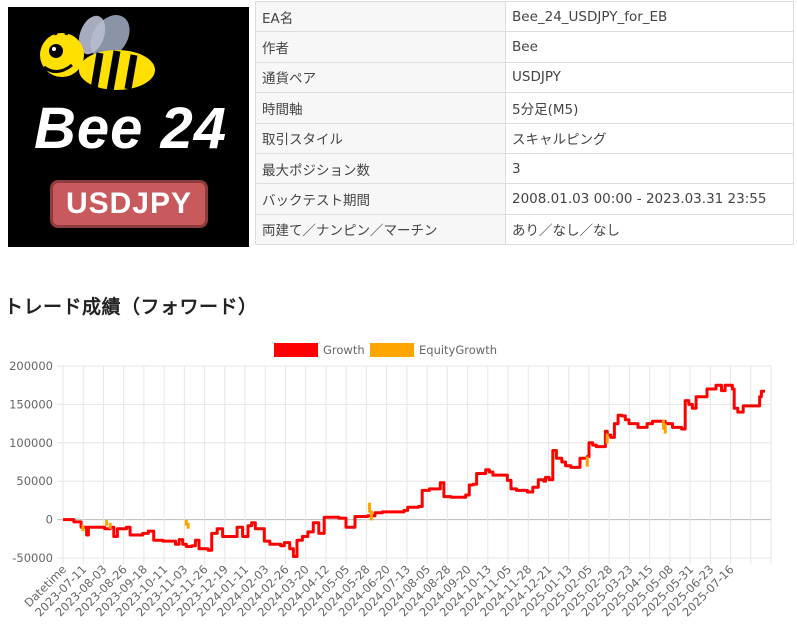 This screenshot has height=629, width=797. What do you see at coordinates (32, 558) in the screenshot?
I see `y-tick-label: -50000` at bounding box center [32, 558].